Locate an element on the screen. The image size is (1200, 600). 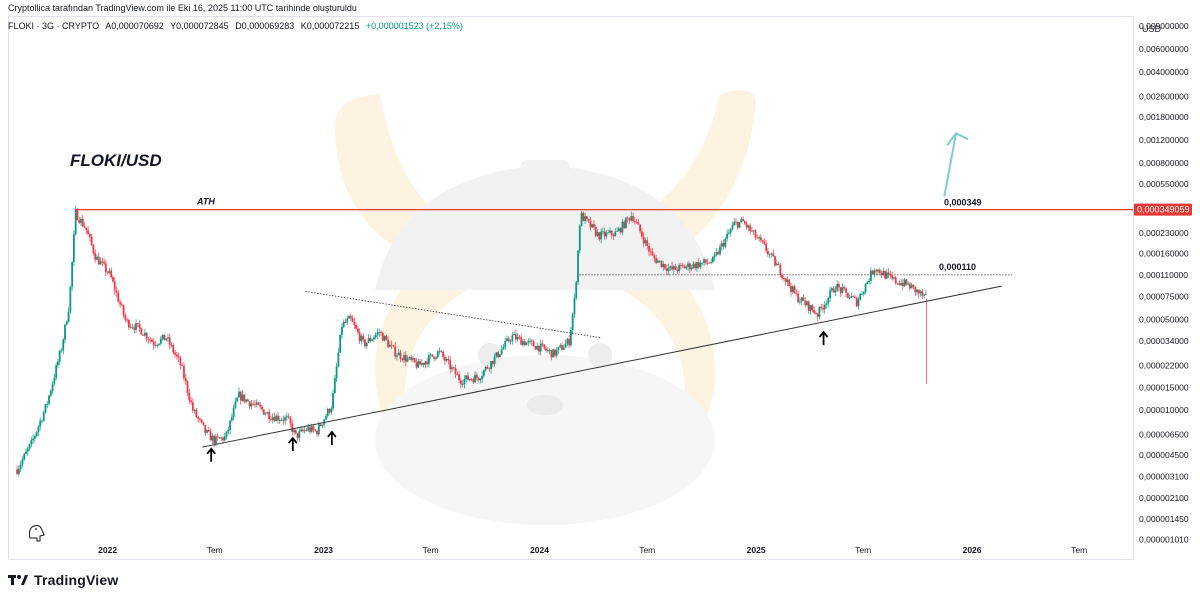
descending-trendline is located at coordinates (453, 315).